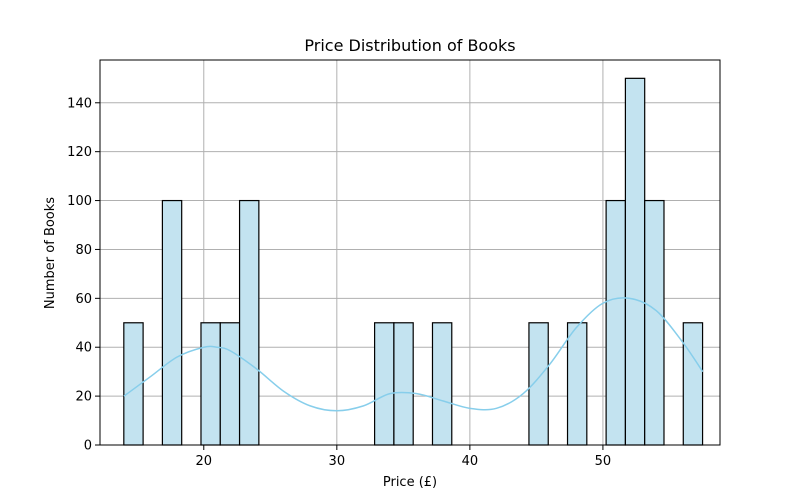 Image resolution: width=800 pixels, height=500 pixels. I want to click on y-tick-label: 0, so click(88, 446).